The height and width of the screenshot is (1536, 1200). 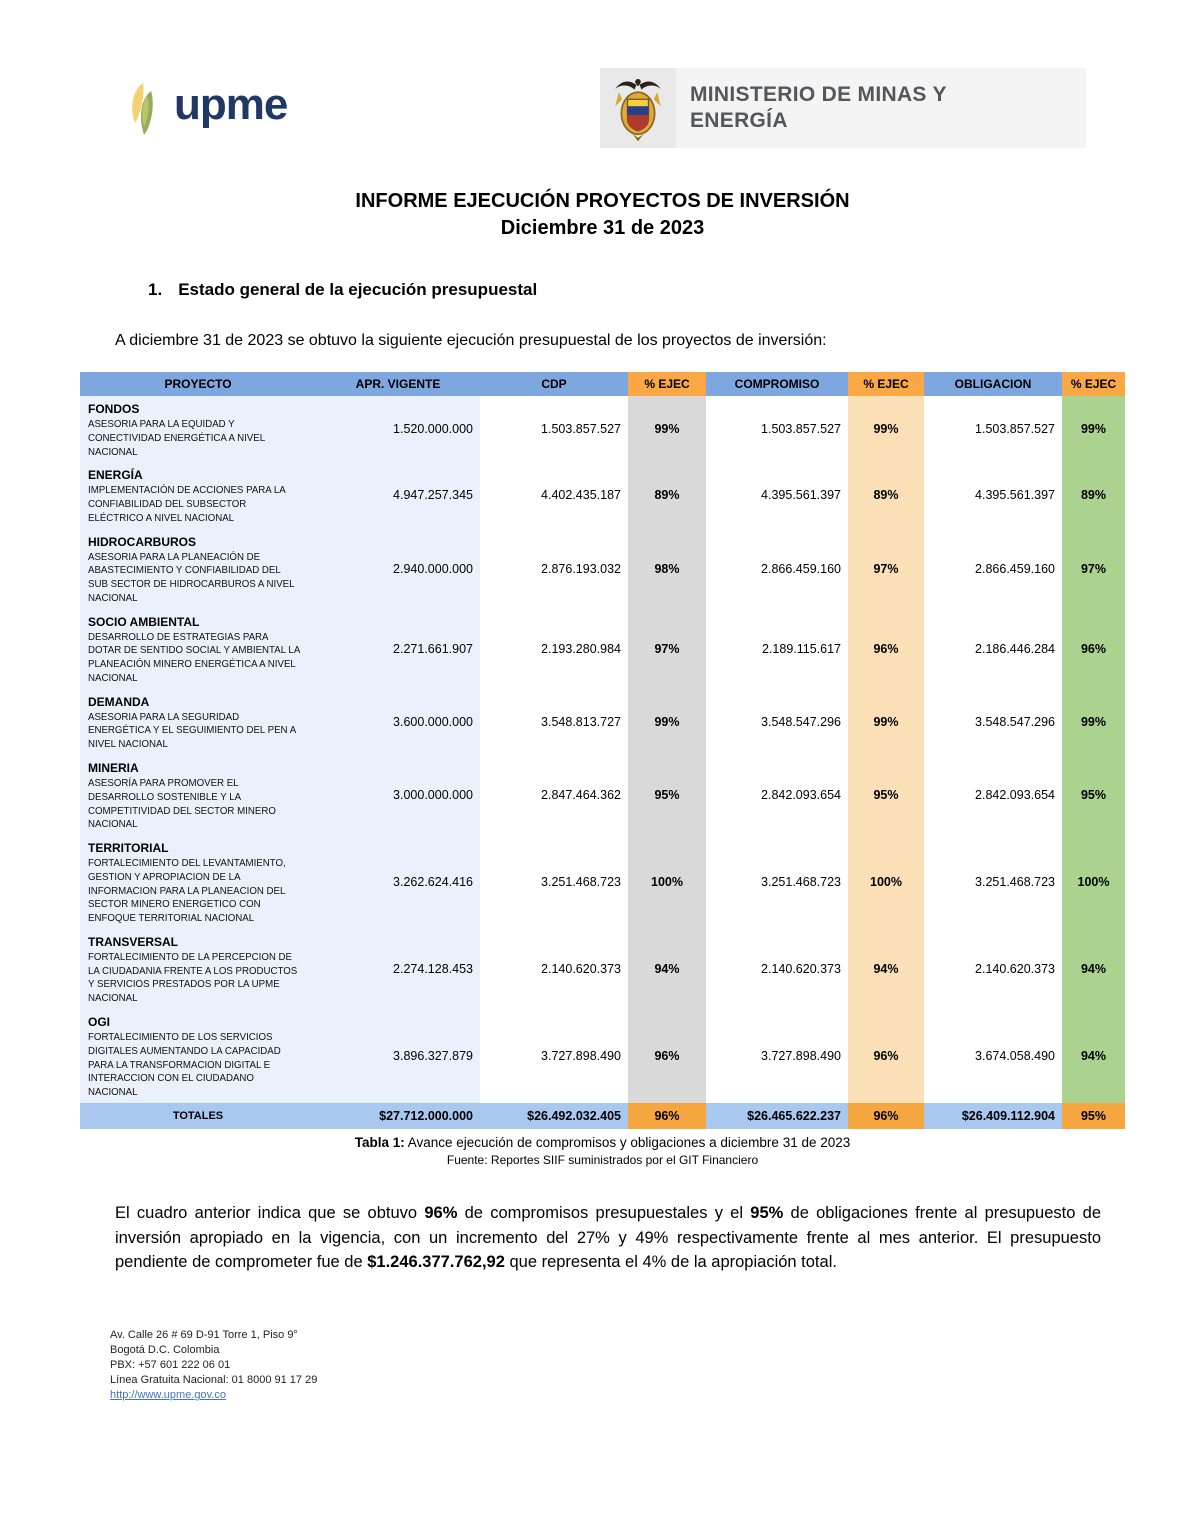 I want to click on ejec-cdp-percent: 98%, so click(x=667, y=568).